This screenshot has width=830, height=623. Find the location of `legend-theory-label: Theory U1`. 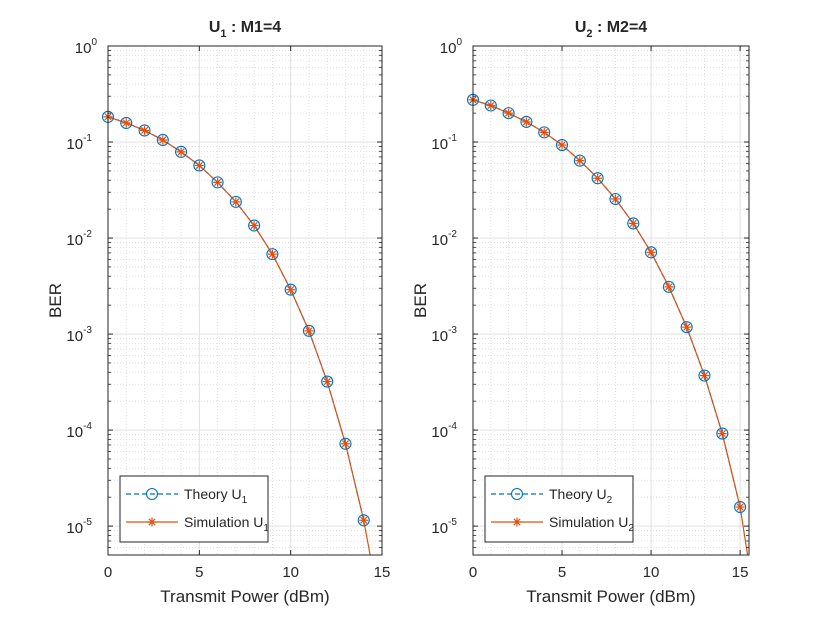

legend-theory-label: Theory U1 is located at coordinates (216, 496).